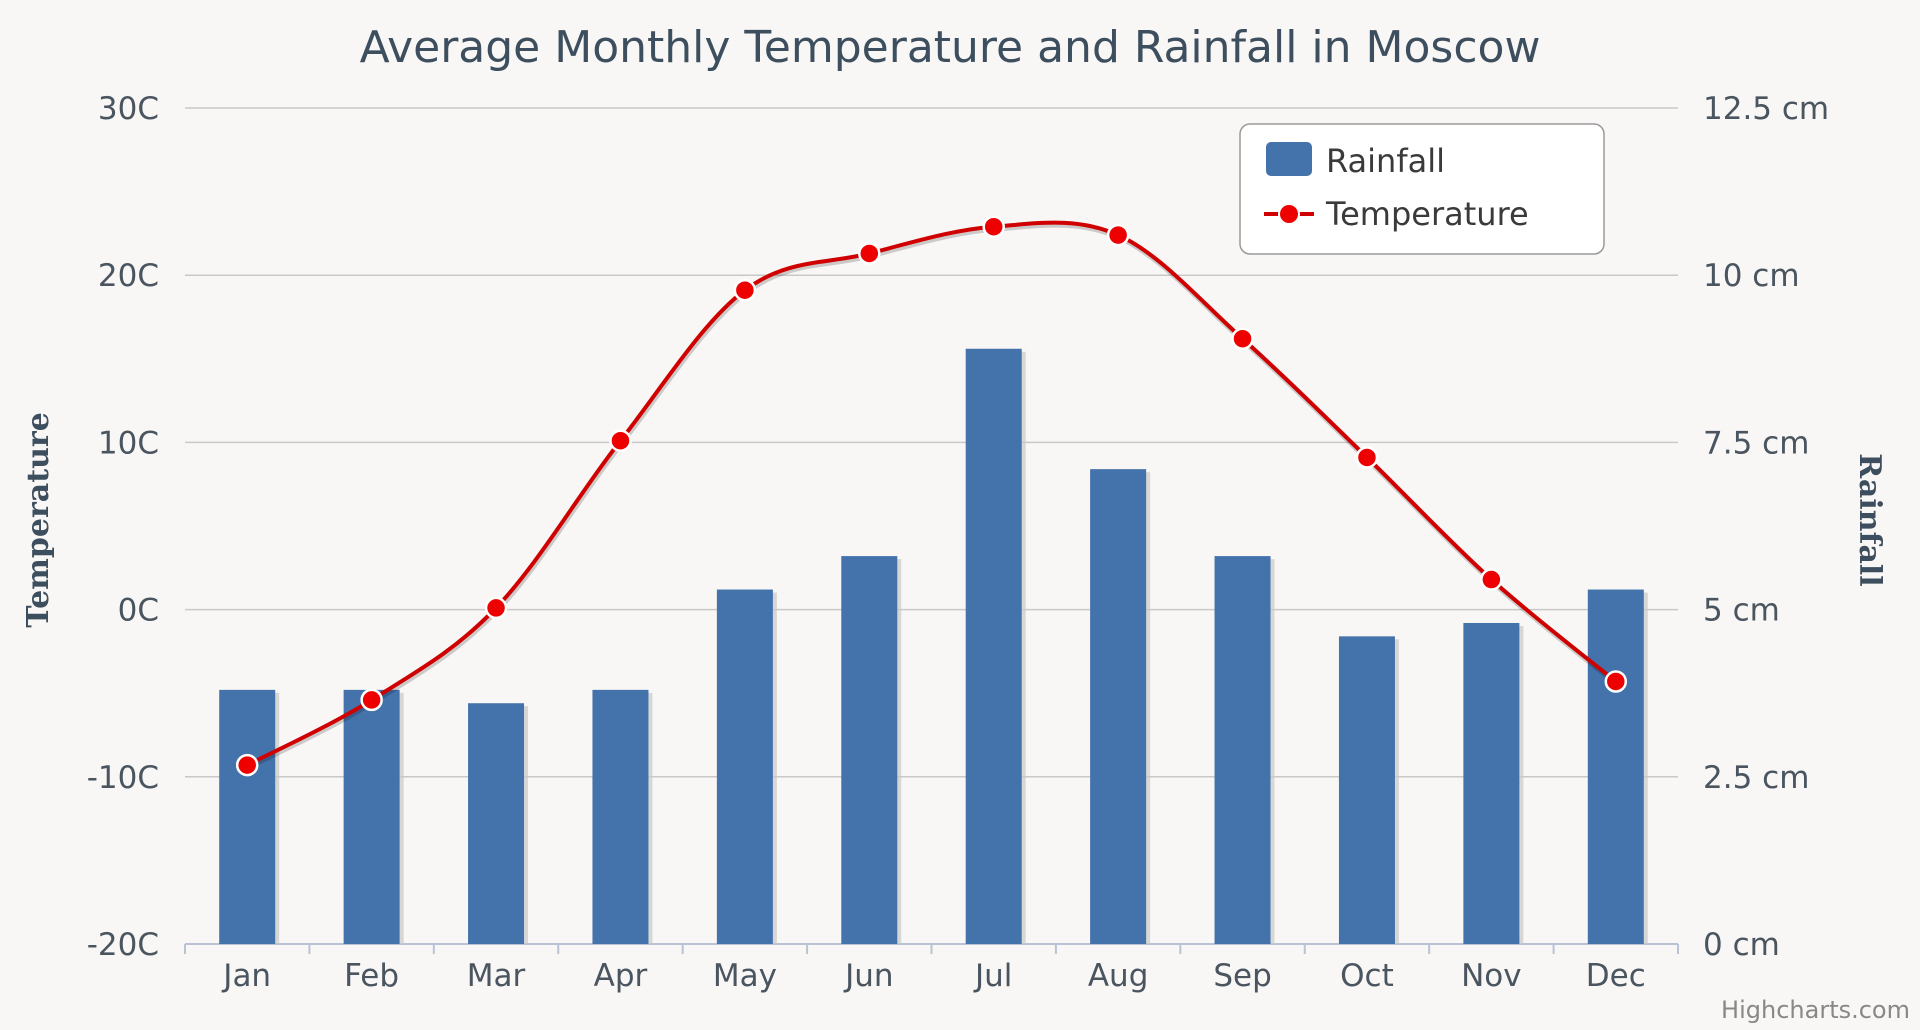  Describe the element at coordinates (1289, 214) in the screenshot. I see `legend-temperature-marker` at that location.